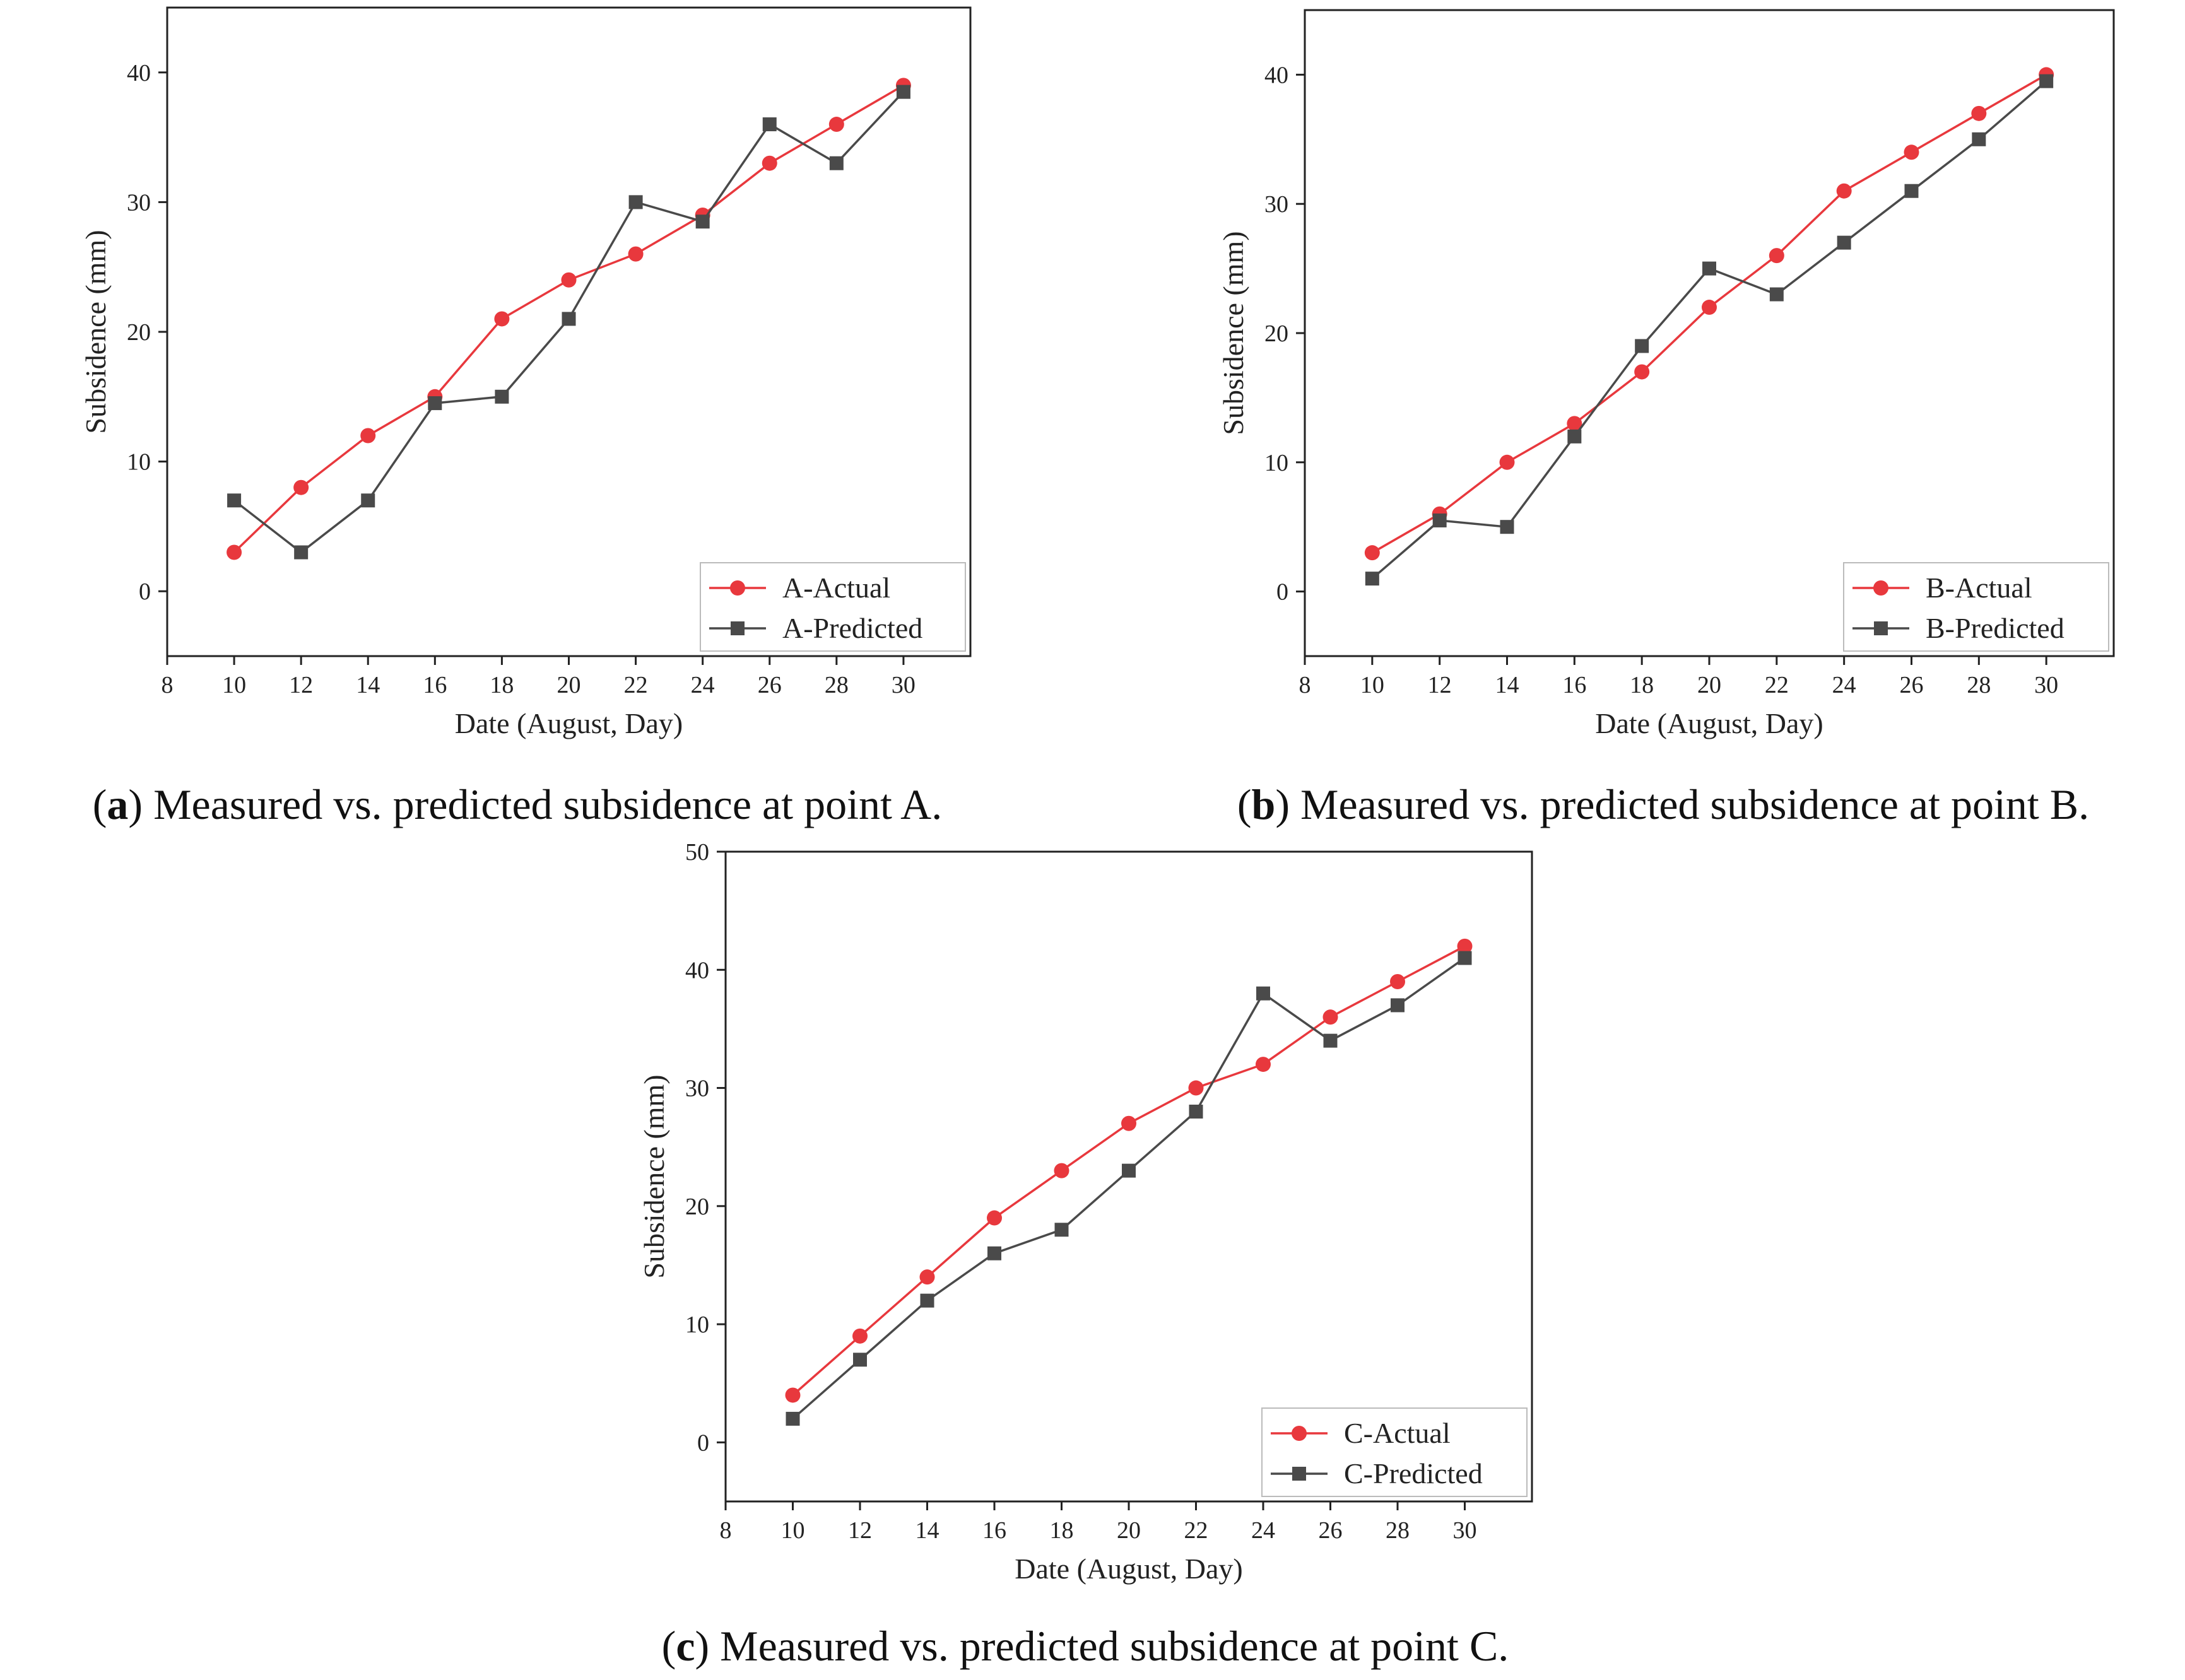 The height and width of the screenshot is (1680, 2185). I want to click on chart-c-legend-label: C-Predicted, so click(1413, 1473).